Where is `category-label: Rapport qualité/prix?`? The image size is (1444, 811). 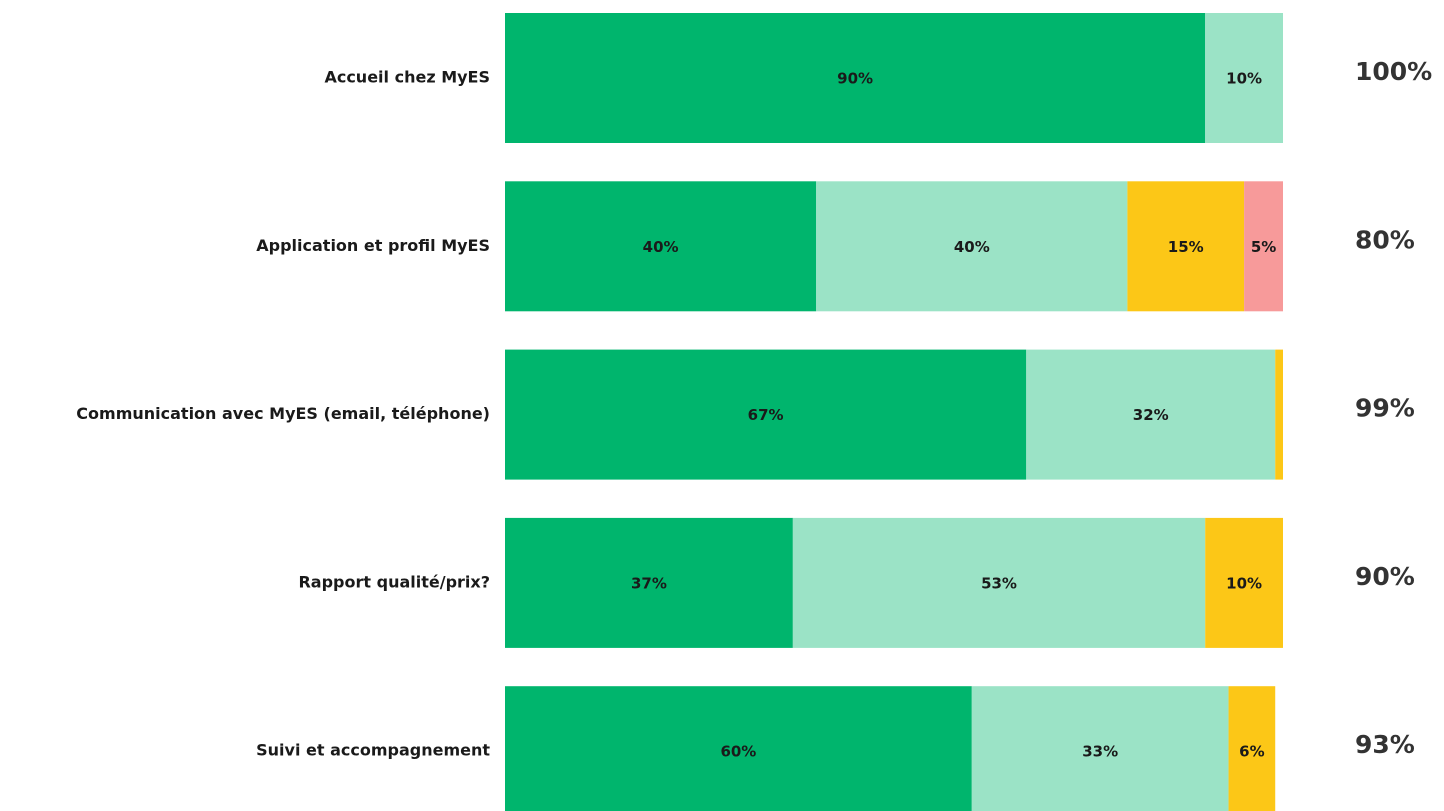
category-label: Rapport qualité/prix? is located at coordinates (394, 581).